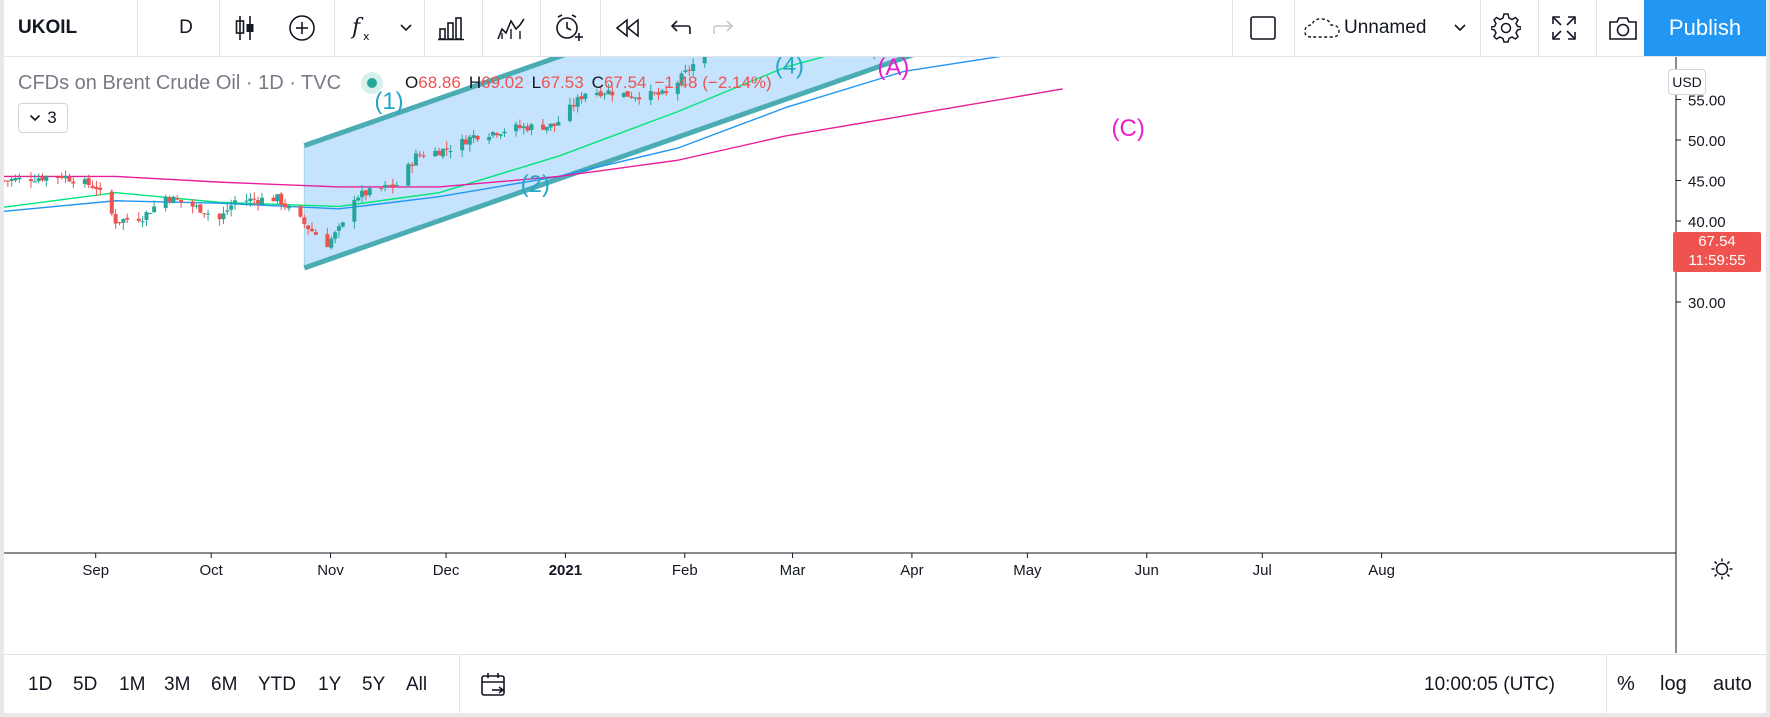 The image size is (1770, 717). What do you see at coordinates (451, 28) in the screenshot?
I see `financials-icon` at bounding box center [451, 28].